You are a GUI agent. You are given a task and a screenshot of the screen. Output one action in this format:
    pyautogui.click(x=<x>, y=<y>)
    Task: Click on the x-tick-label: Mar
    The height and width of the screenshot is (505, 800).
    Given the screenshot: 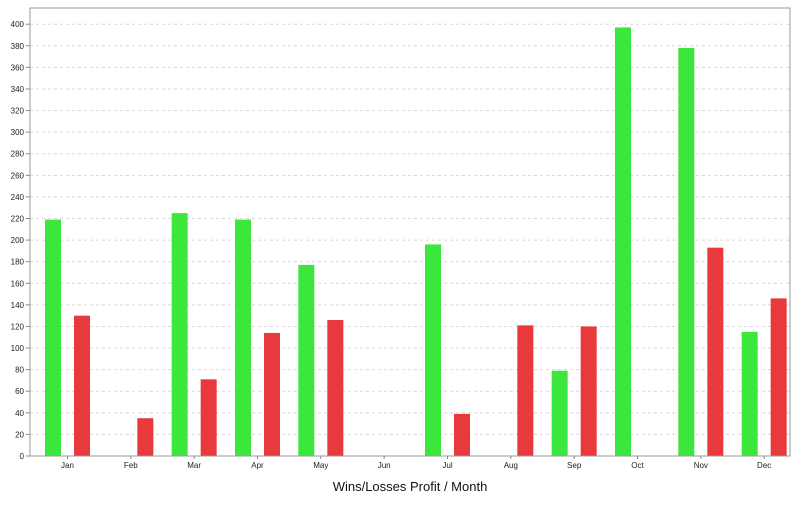 What is the action you would take?
    pyautogui.click(x=194, y=465)
    